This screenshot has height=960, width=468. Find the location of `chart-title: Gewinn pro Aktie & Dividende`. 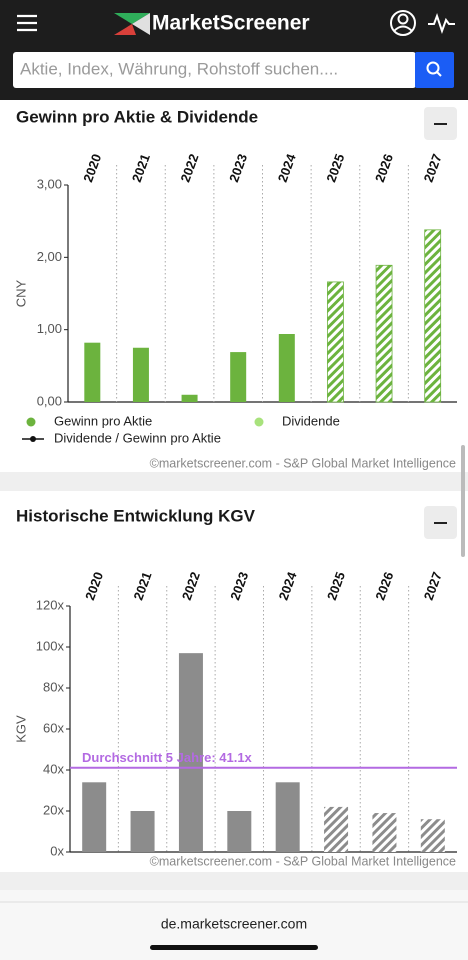

chart-title: Gewinn pro Aktie & Dividende is located at coordinates (137, 116).